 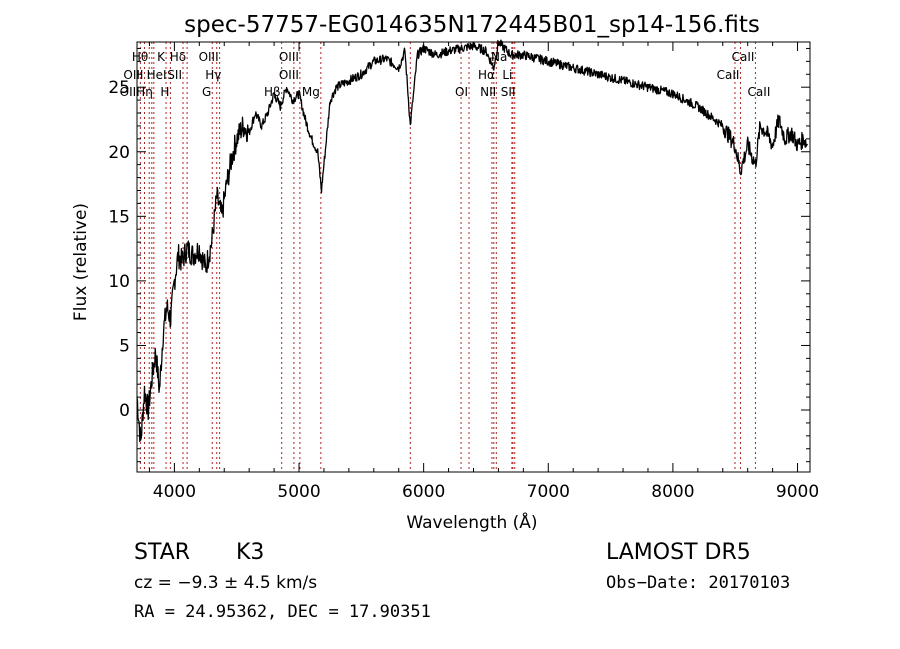 What do you see at coordinates (226, 583) in the screenshot?
I see `radial-velocity: cz = −9.3 ± 4.5 km/s` at bounding box center [226, 583].